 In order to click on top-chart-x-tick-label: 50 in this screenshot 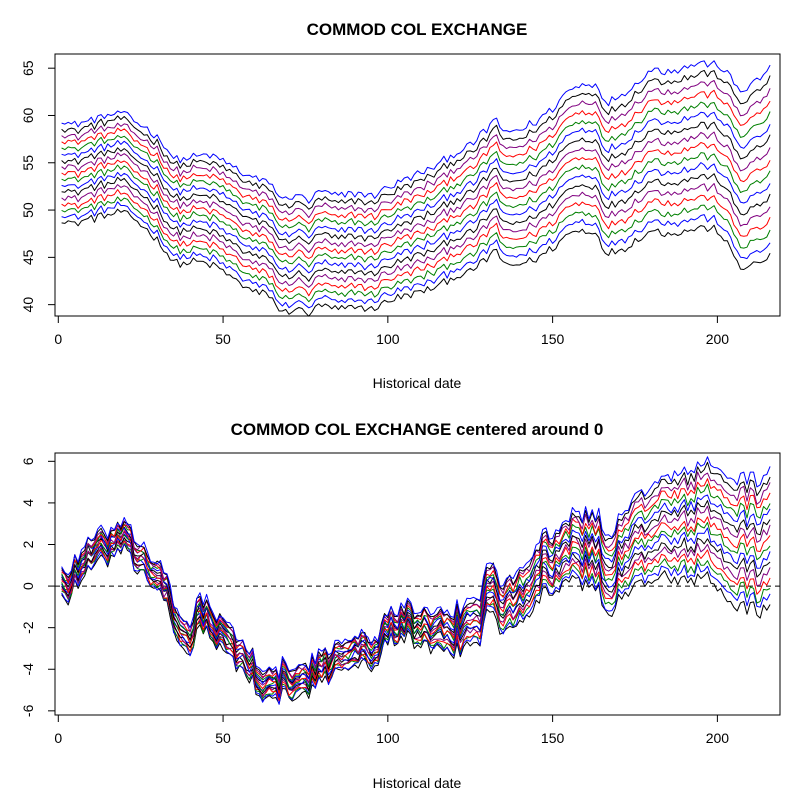, I will do `click(223, 339)`.